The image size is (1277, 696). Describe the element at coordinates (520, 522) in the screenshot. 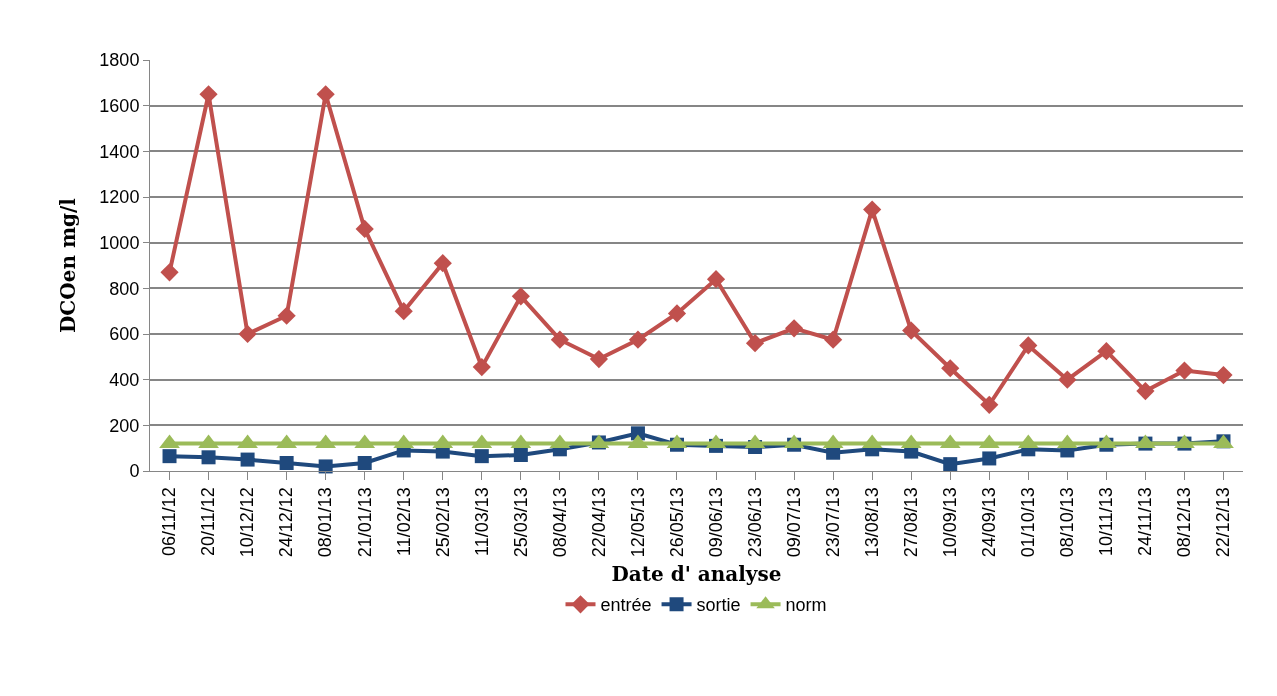

I see `x-tick-label: 25/03/13` at that location.